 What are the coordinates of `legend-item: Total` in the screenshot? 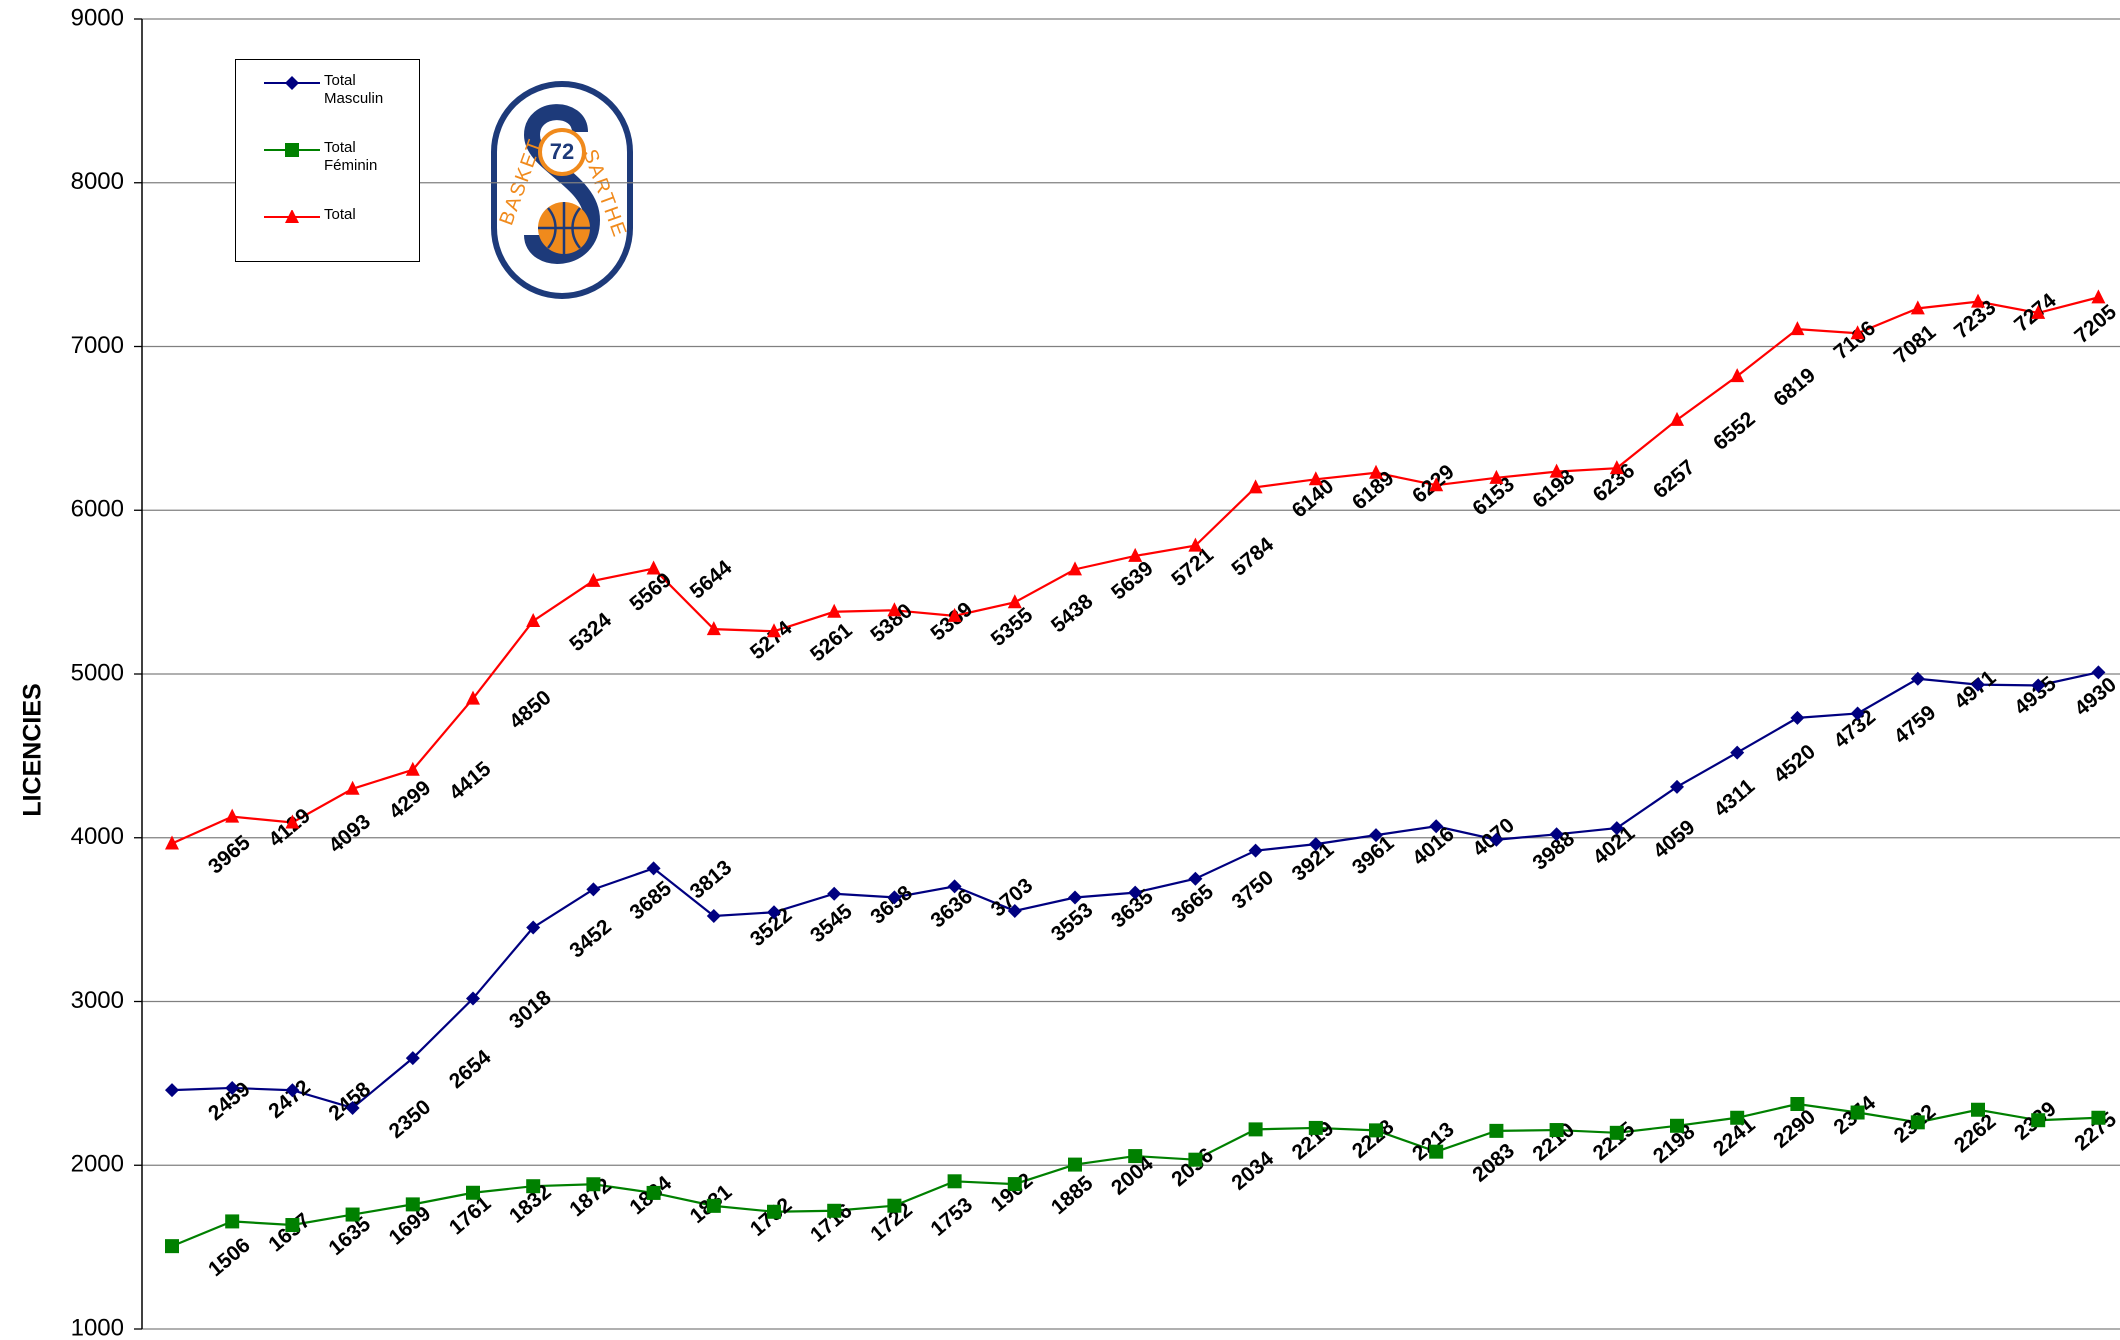 It's located at (328, 226).